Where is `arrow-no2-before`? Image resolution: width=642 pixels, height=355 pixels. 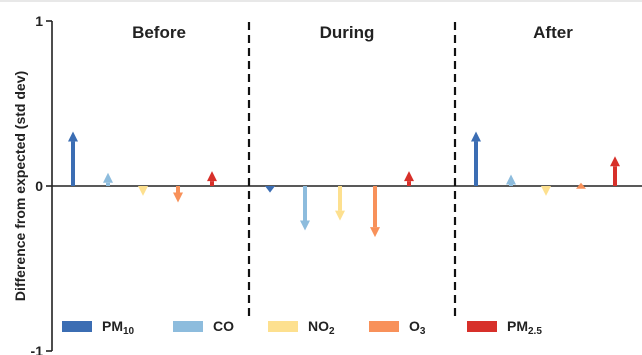 arrow-no2-before is located at coordinates (143, 191).